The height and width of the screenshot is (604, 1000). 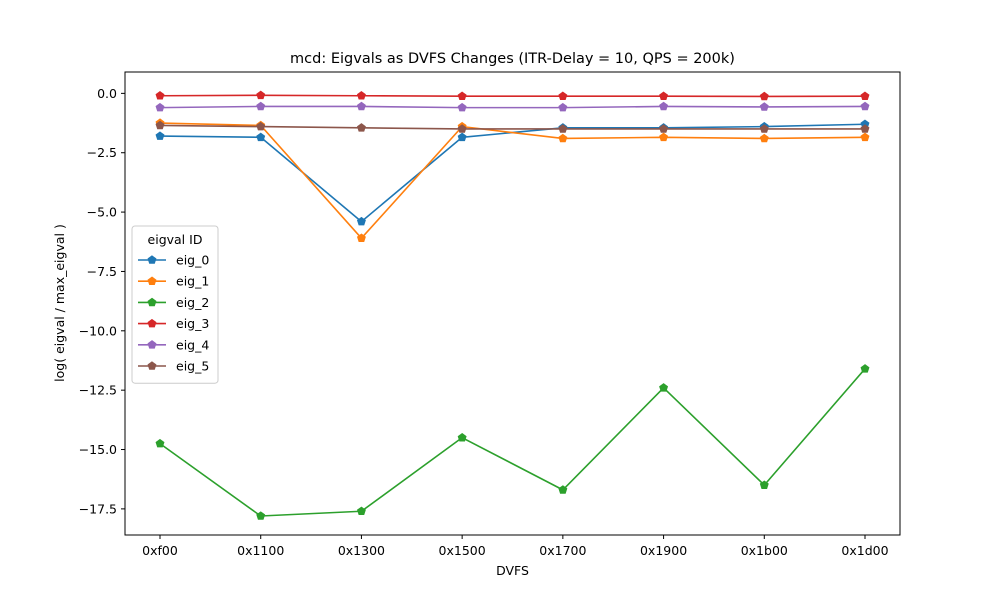 What do you see at coordinates (173, 323) in the screenshot?
I see `legend-entry: eig_3` at bounding box center [173, 323].